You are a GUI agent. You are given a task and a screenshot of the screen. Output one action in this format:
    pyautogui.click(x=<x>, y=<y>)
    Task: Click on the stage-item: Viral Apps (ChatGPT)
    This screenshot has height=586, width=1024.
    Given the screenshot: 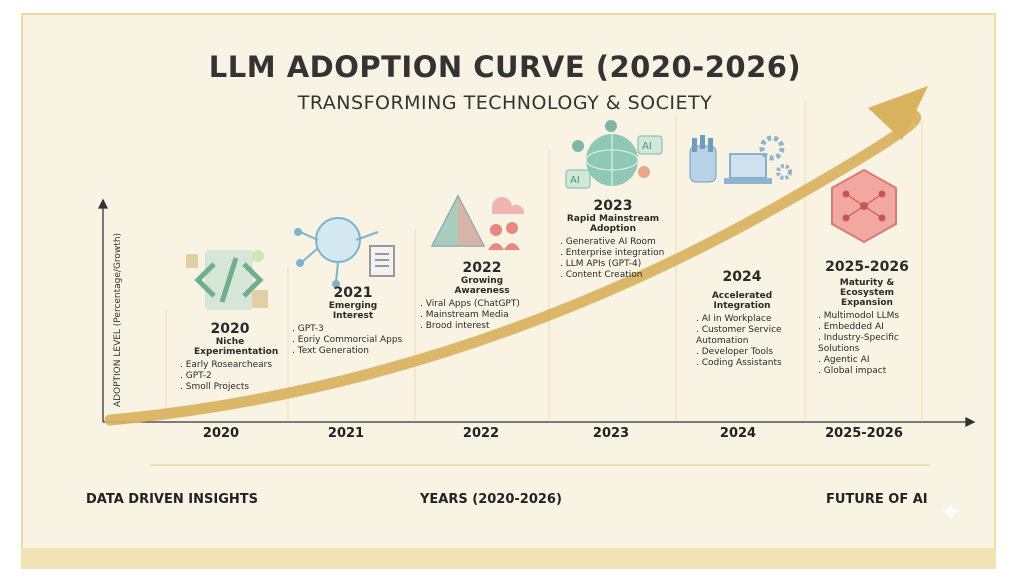 What is the action you would take?
    pyautogui.click(x=482, y=304)
    